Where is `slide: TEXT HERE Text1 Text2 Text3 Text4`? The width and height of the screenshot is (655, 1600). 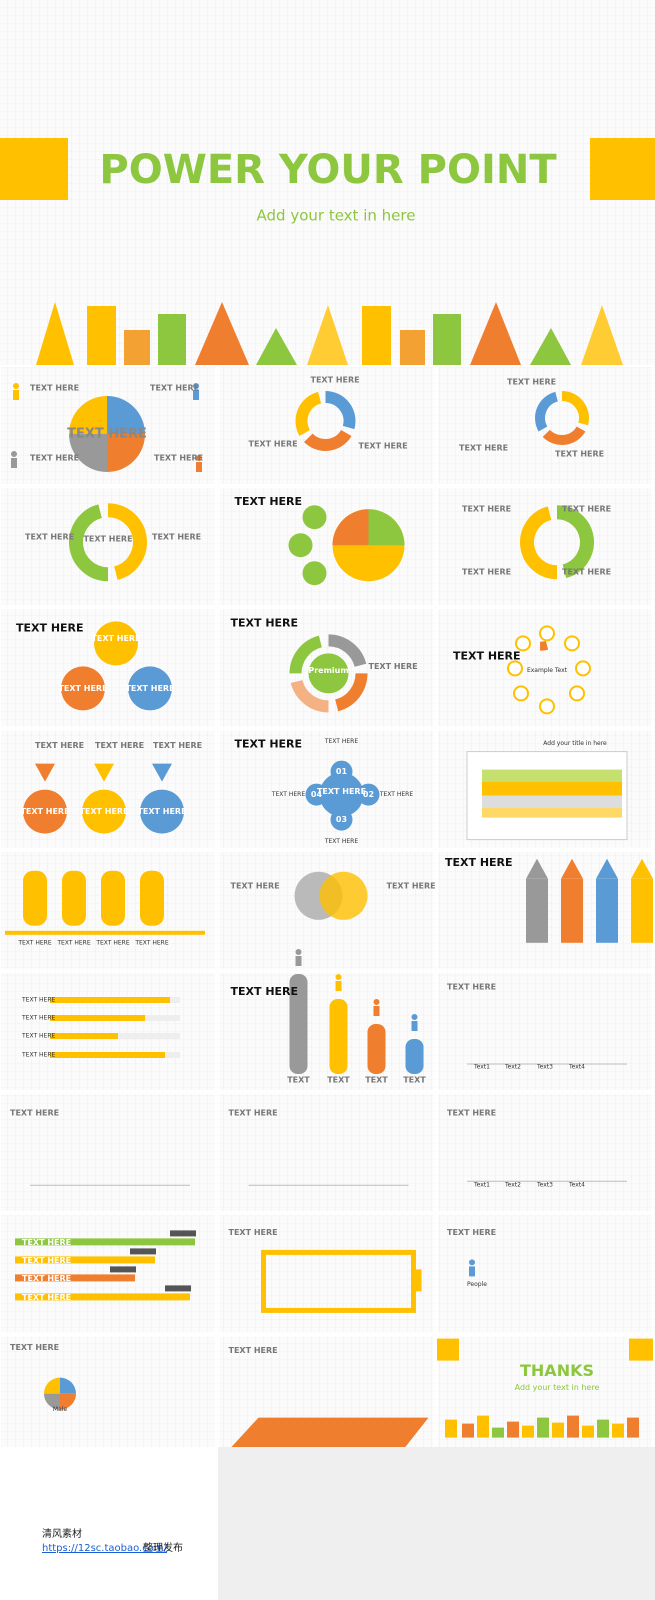 slide: TEXT HERE Text1 Text2 Text3 Text4 is located at coordinates (545, 1153).